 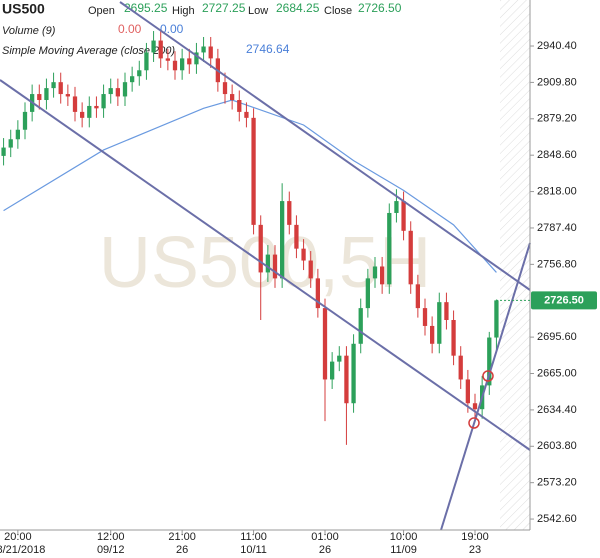 What do you see at coordinates (557, 119) in the screenshot?
I see `y-tick-label: 2879.20` at bounding box center [557, 119].